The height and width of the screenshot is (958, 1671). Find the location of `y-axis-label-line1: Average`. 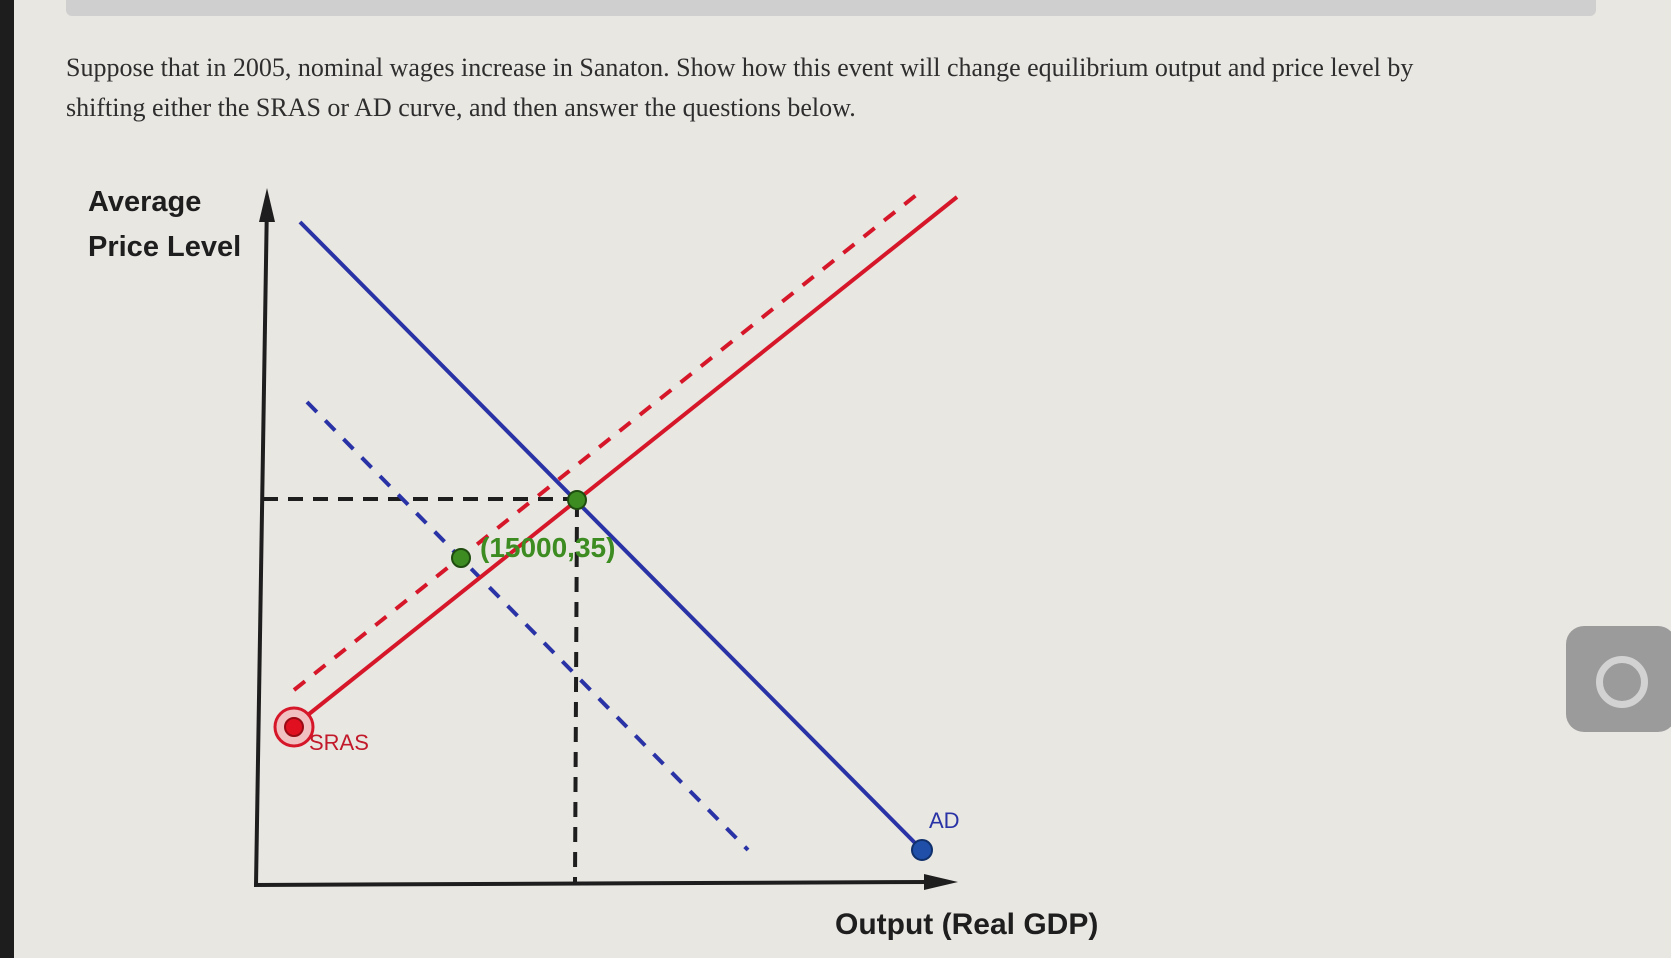

y-axis-label-line1: Average is located at coordinates (145, 202).